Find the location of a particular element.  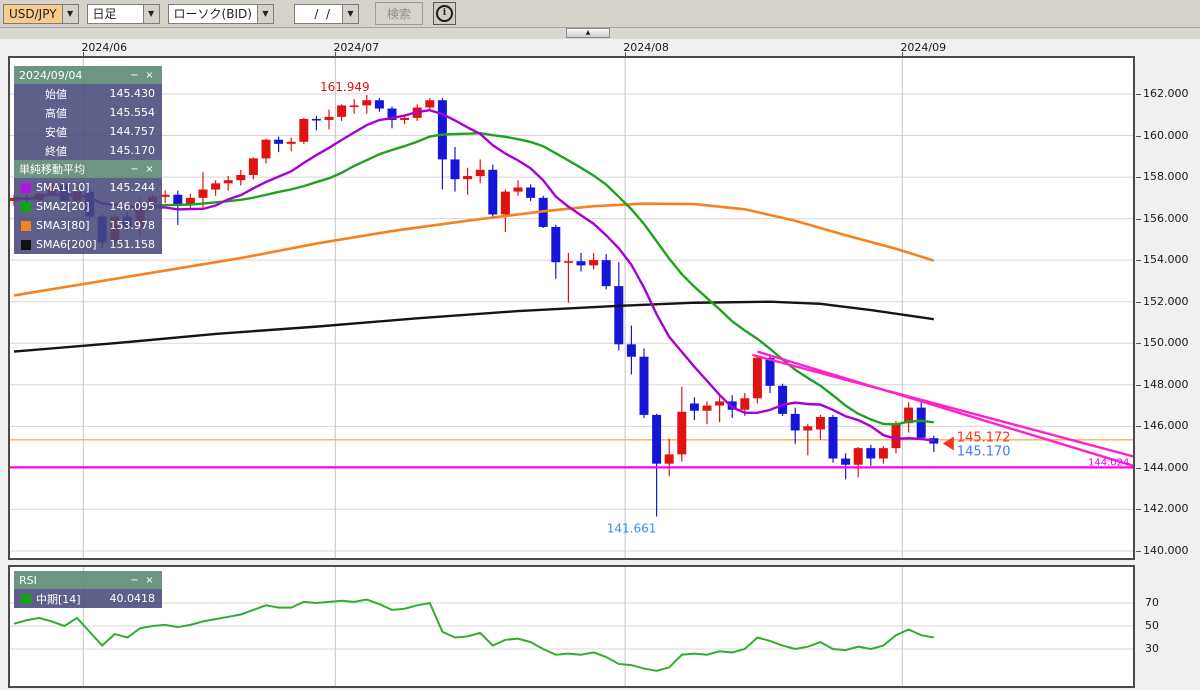

search-button: 検索 is located at coordinates (398, 13).